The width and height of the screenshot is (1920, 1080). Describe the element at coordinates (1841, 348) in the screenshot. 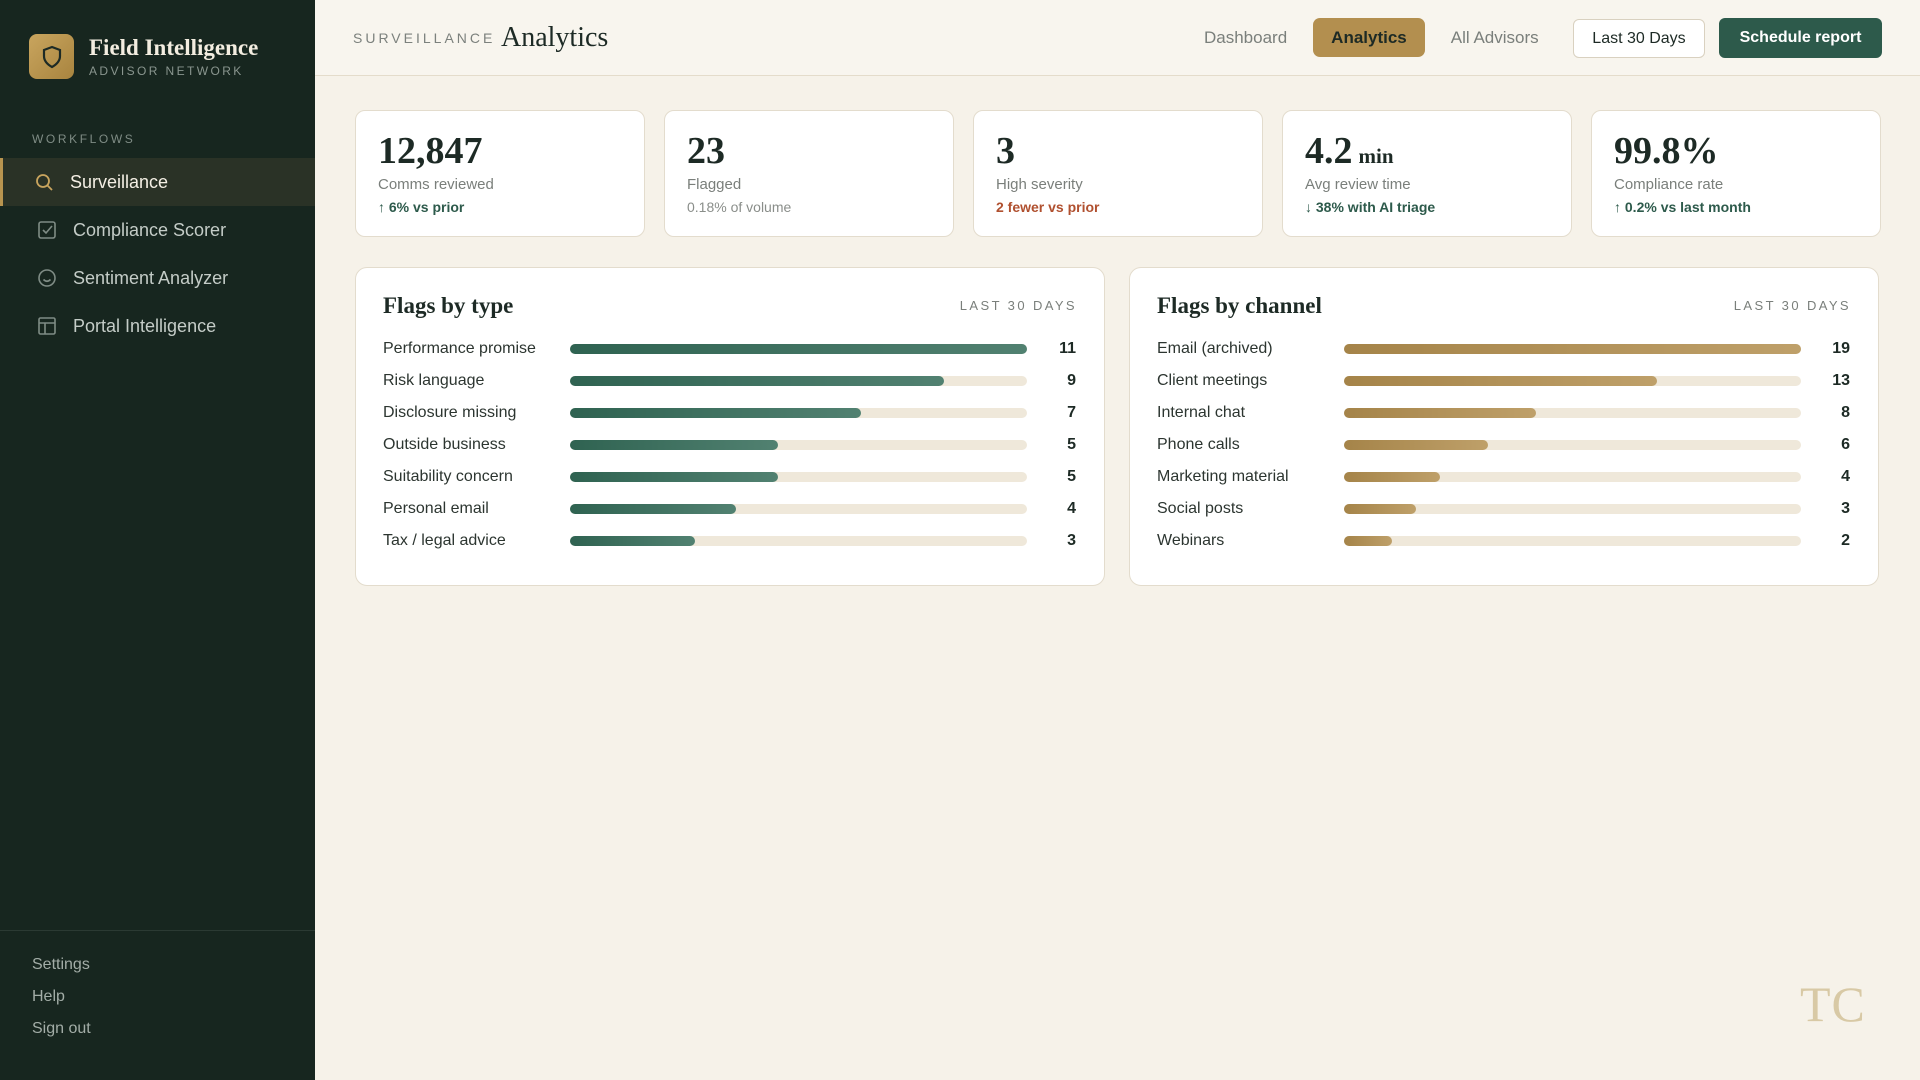

I see `bar-value: 19` at that location.